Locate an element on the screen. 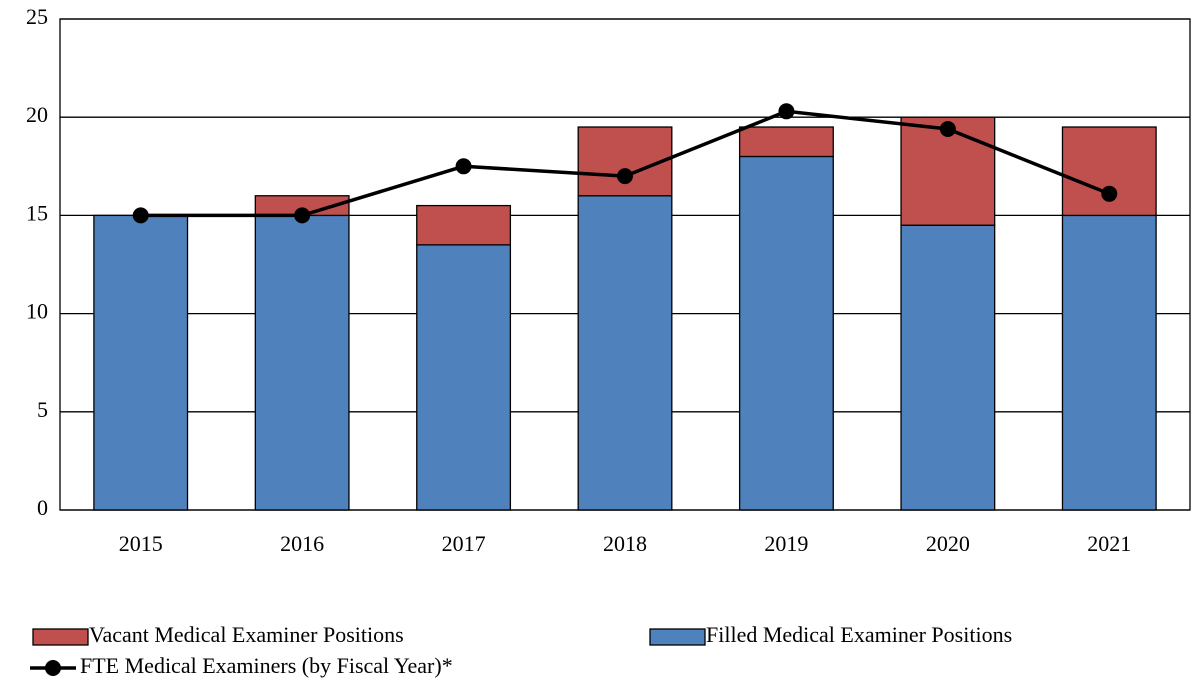  x-tick-label: 2017 is located at coordinates (464, 543).